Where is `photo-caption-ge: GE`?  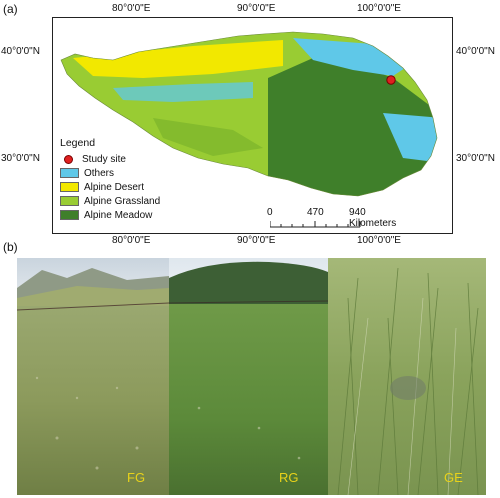
photo-caption-ge: GE is located at coordinates (453, 477).